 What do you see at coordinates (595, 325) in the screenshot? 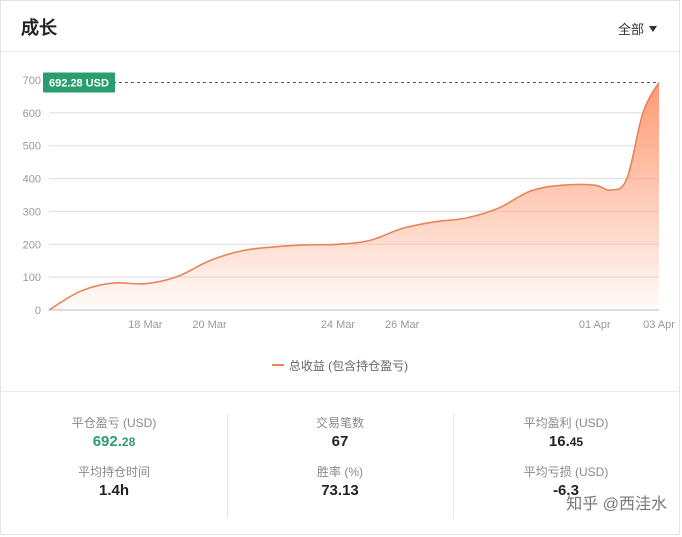
I see `x-tick-label: 01 Apr` at bounding box center [595, 325].